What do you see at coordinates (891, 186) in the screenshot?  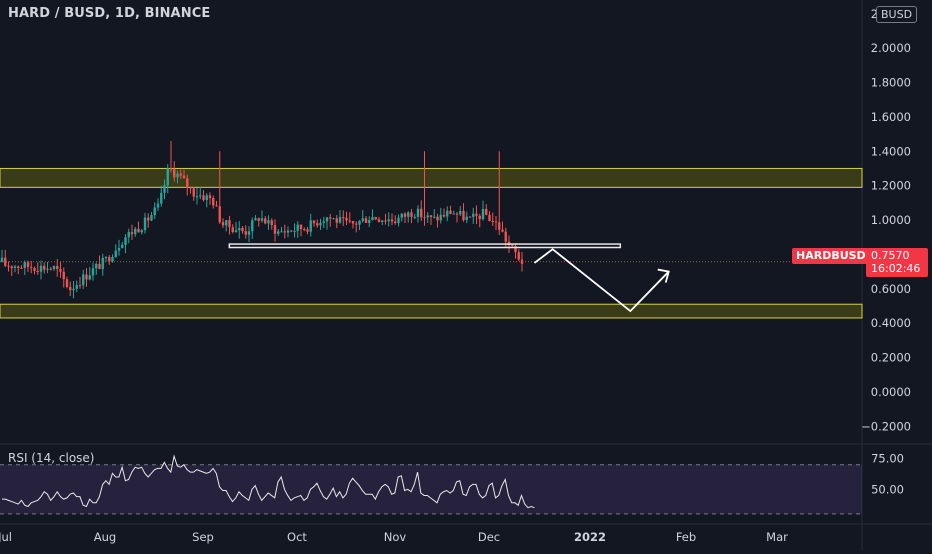 I see `price-tick-label: 1.2000` at bounding box center [891, 186].